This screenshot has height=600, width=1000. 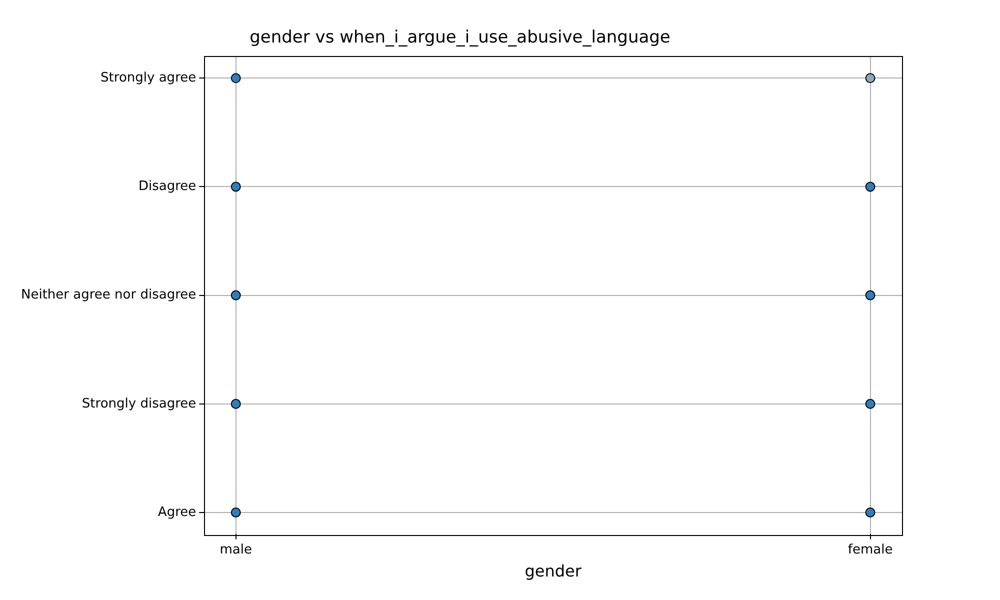 What do you see at coordinates (236, 550) in the screenshot?
I see `x-tick-label: male` at bounding box center [236, 550].